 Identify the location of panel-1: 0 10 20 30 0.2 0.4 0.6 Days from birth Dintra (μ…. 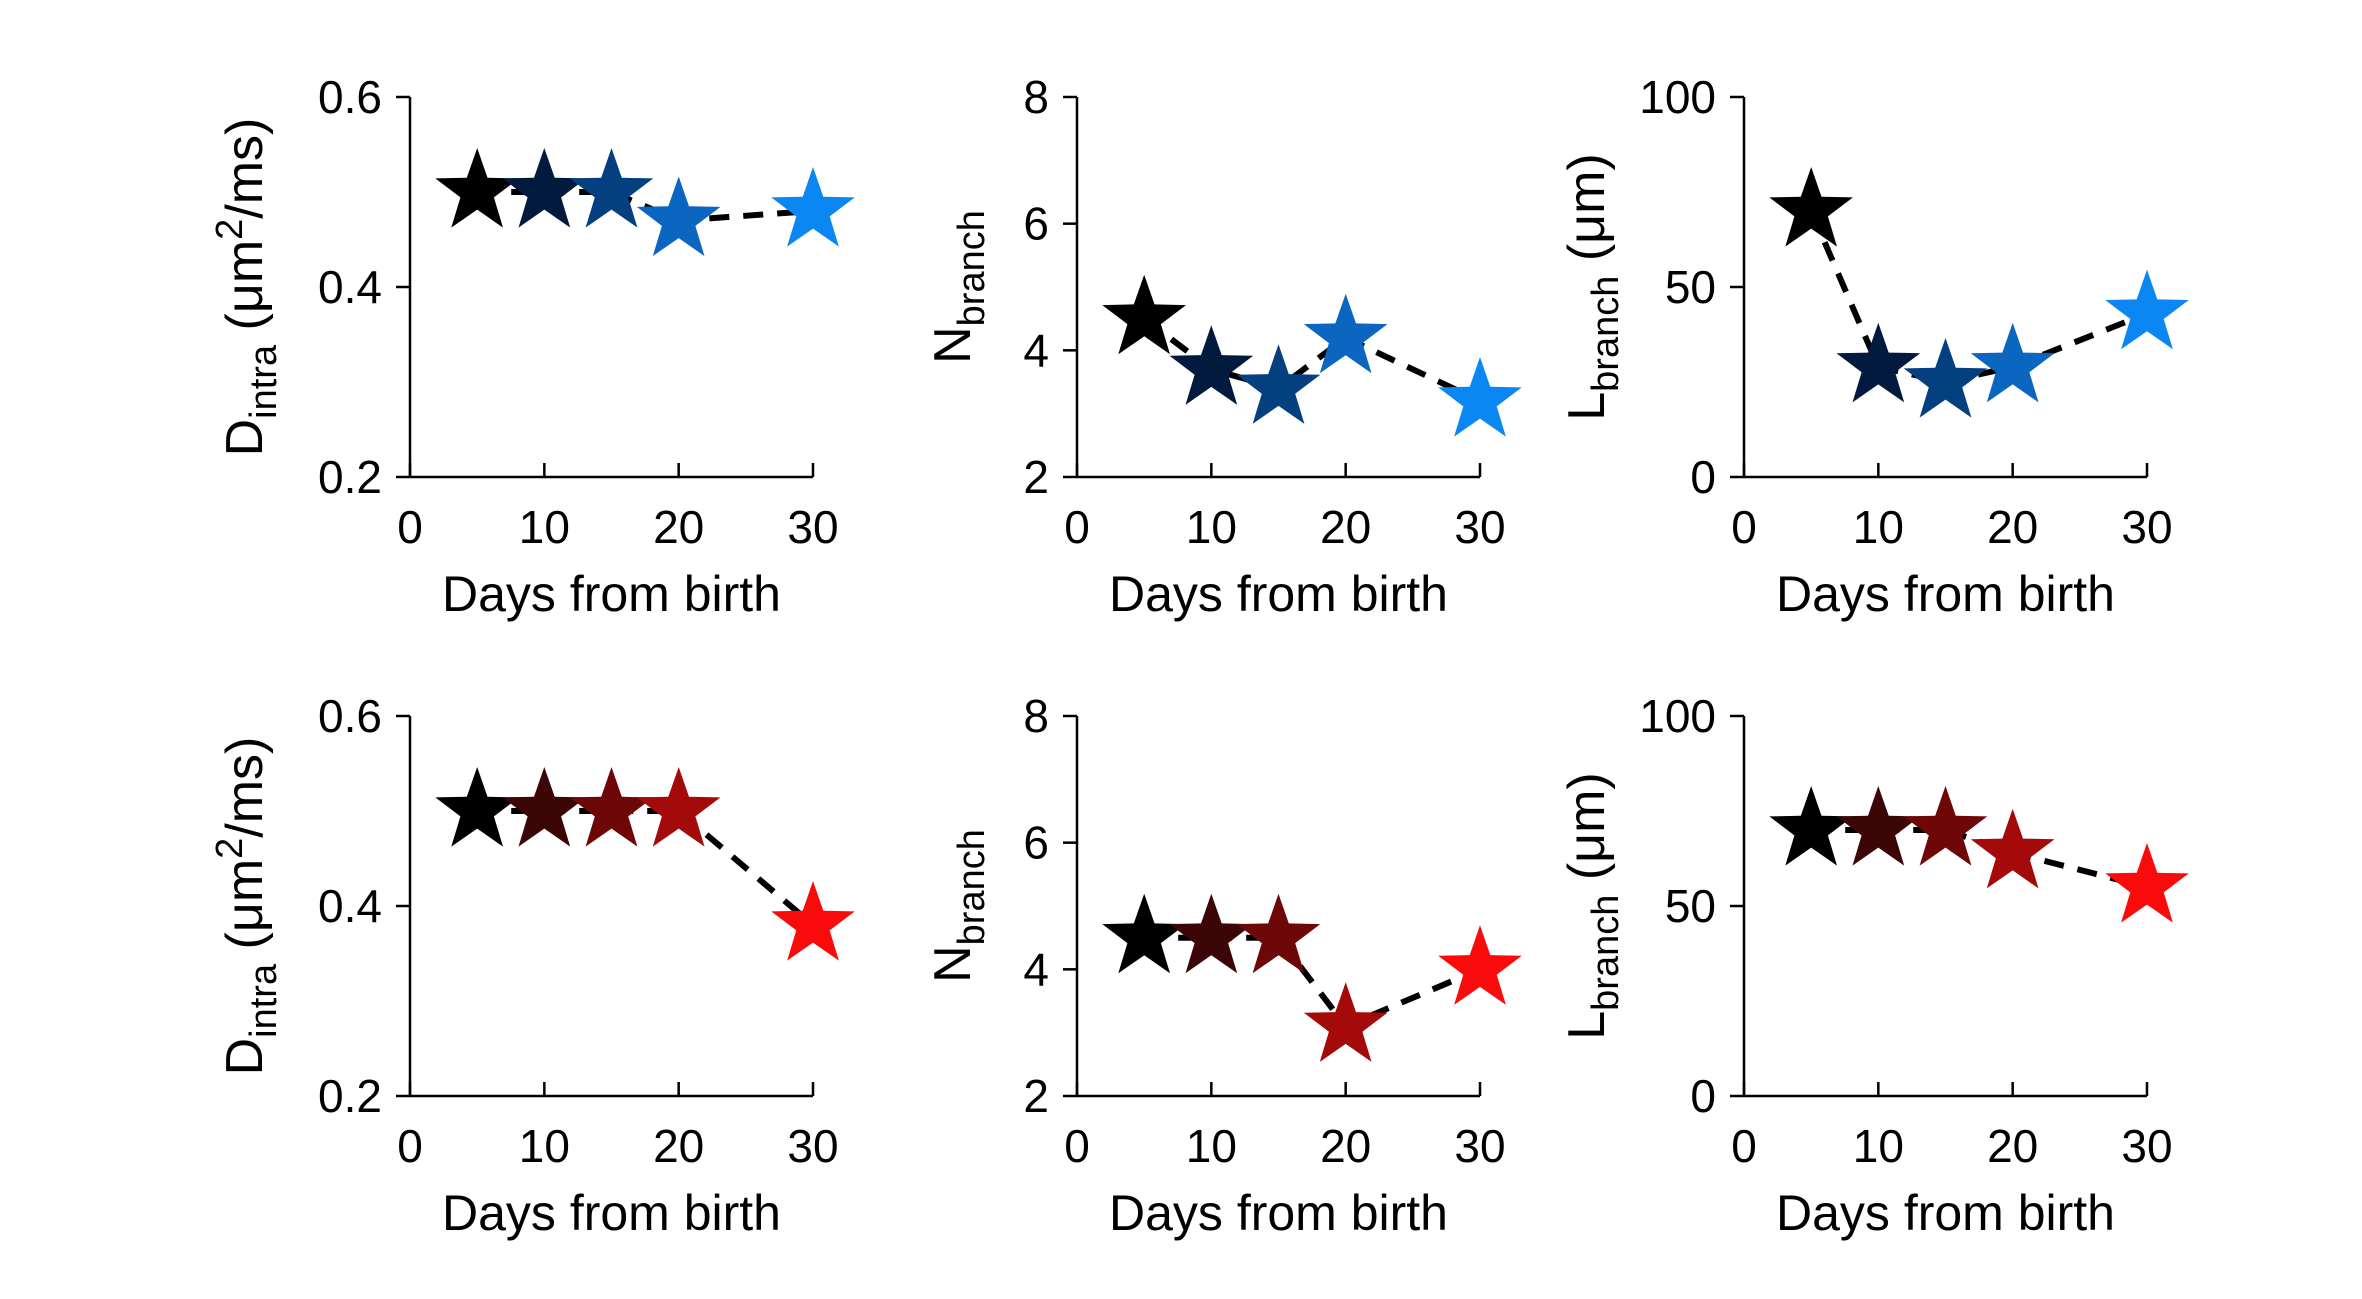
(532, 346).